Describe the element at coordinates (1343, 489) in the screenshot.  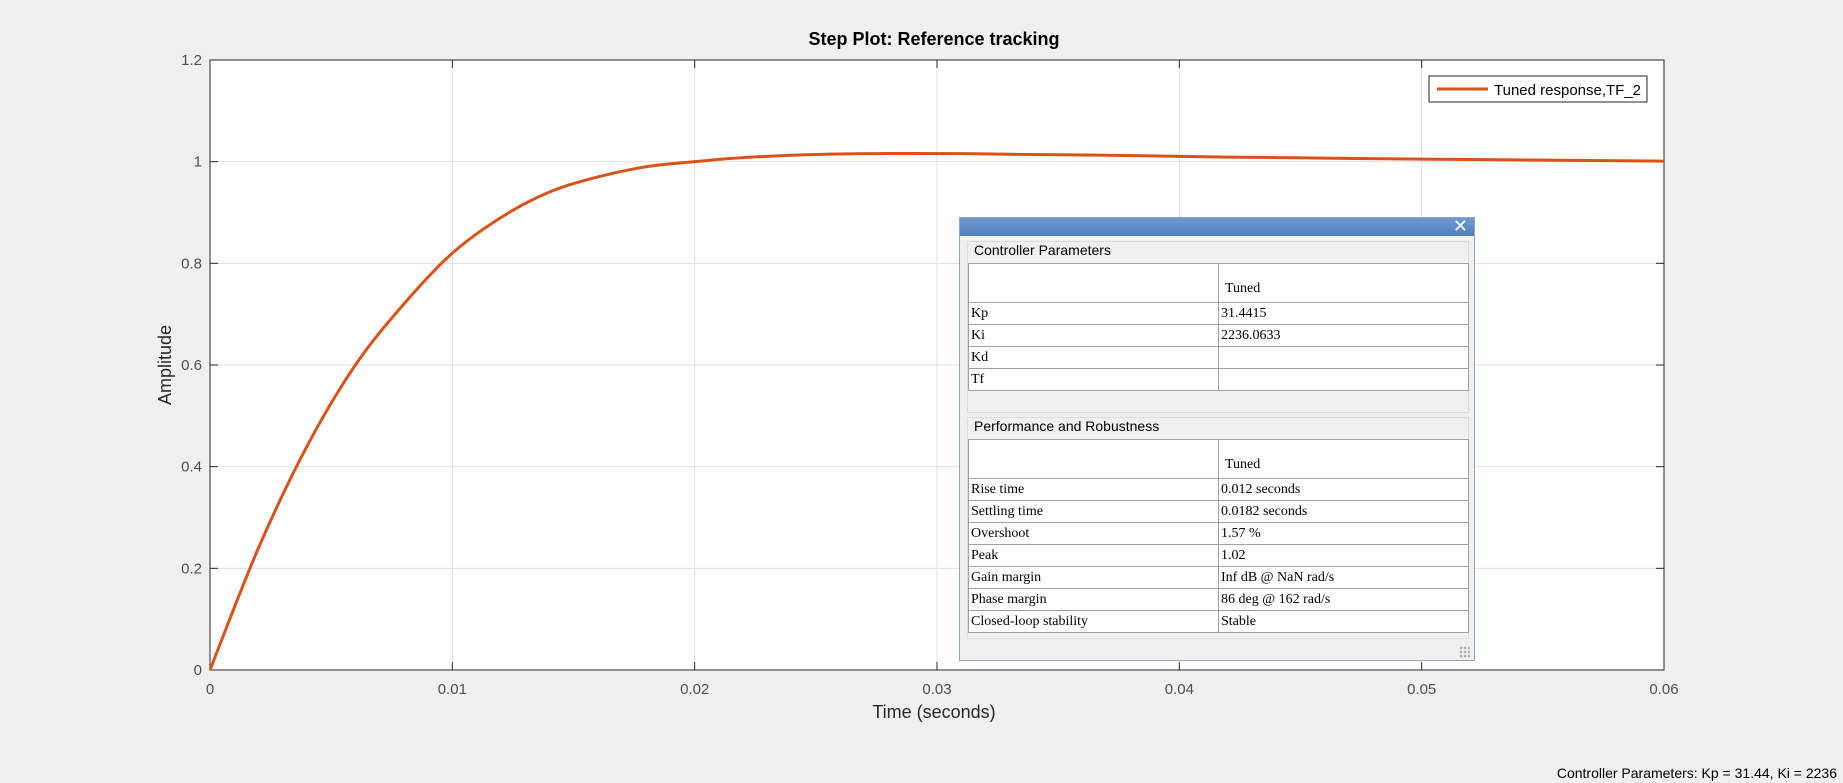
I see `metric-value: 0.012 seconds` at that location.